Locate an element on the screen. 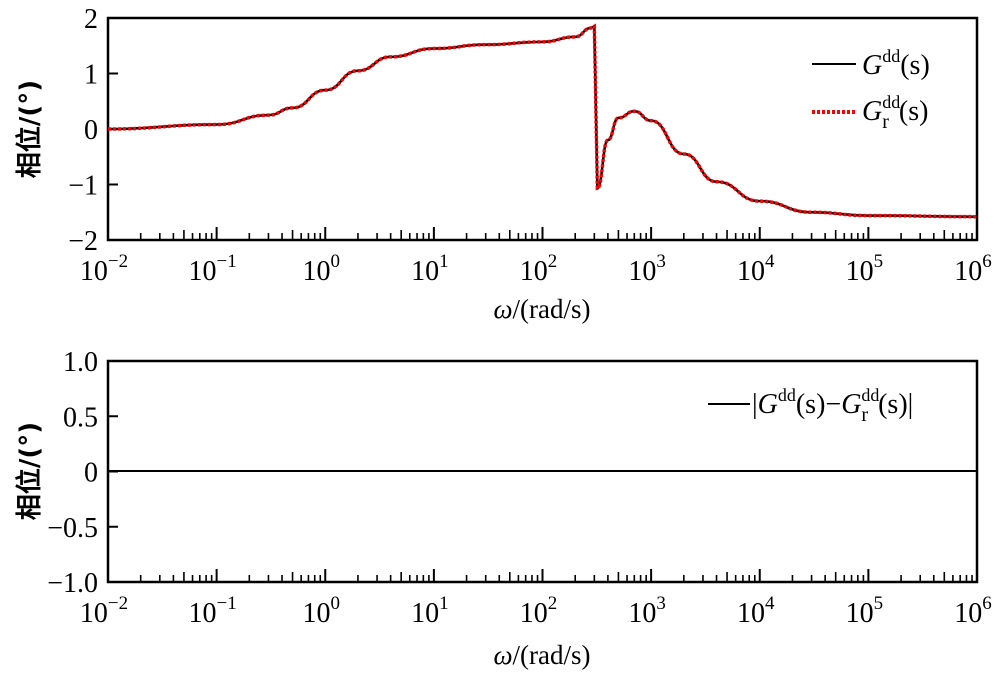  top-x-ticks is located at coordinates (540, 233).